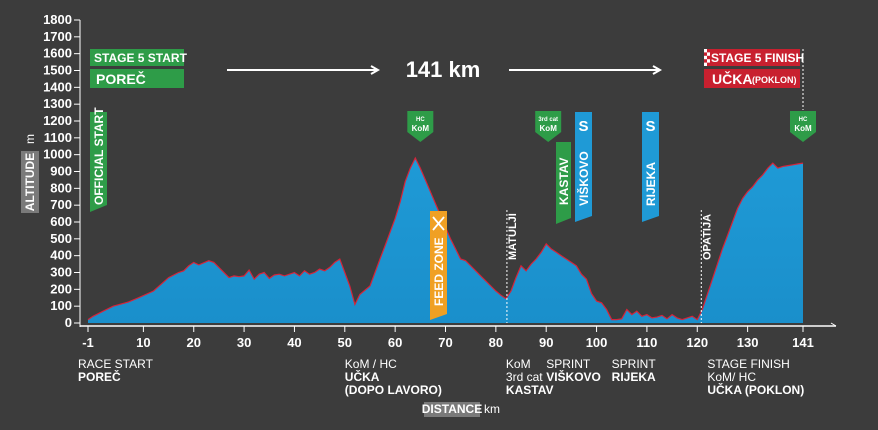  I want to click on x-axis-title-bg, so click(452, 409).